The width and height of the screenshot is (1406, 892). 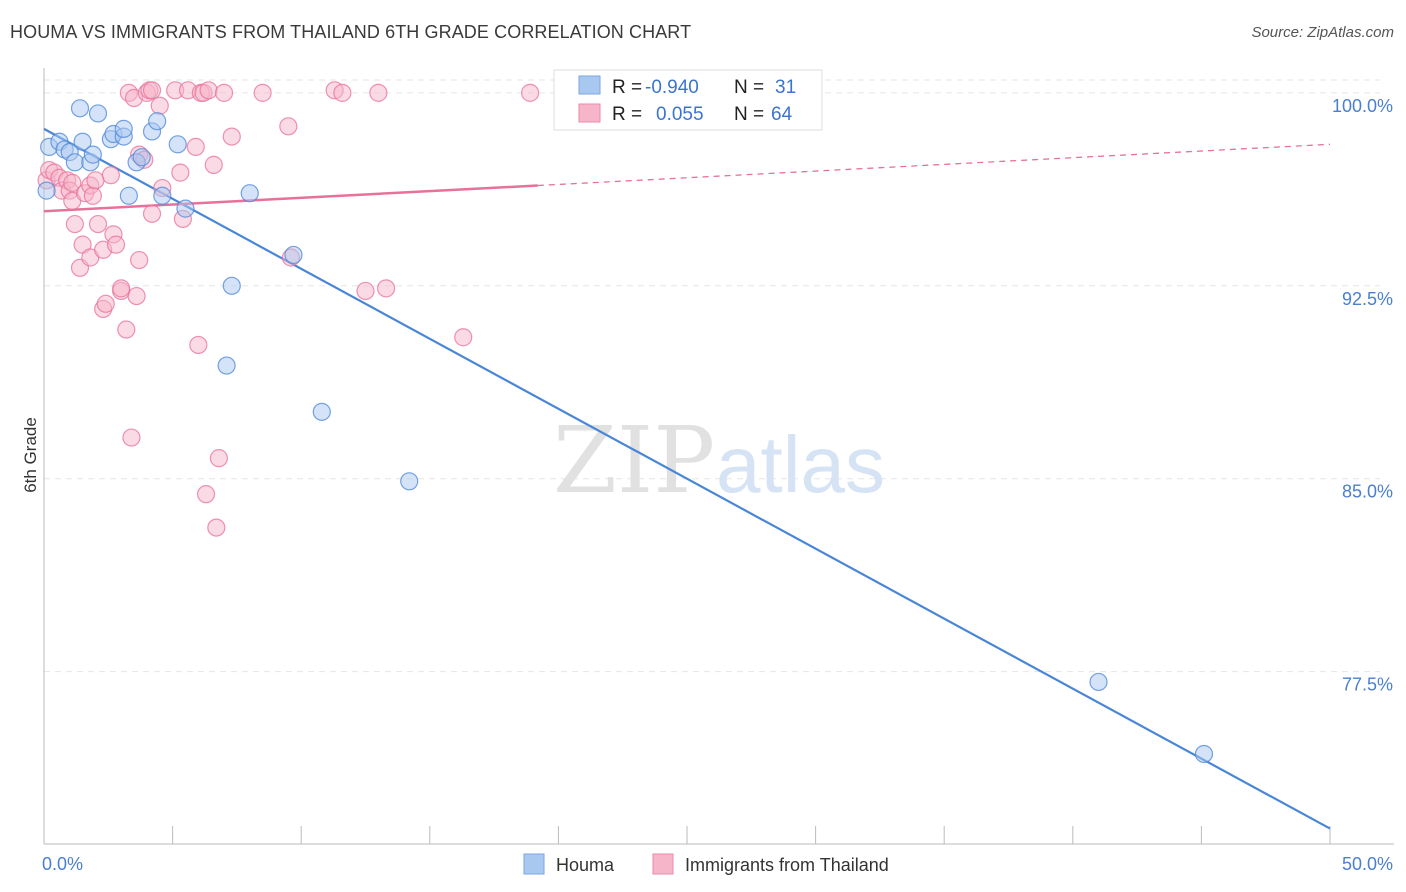 I want to click on bottom-legend-label-thailand: Immigrants from Thailand, so click(x=787, y=865).